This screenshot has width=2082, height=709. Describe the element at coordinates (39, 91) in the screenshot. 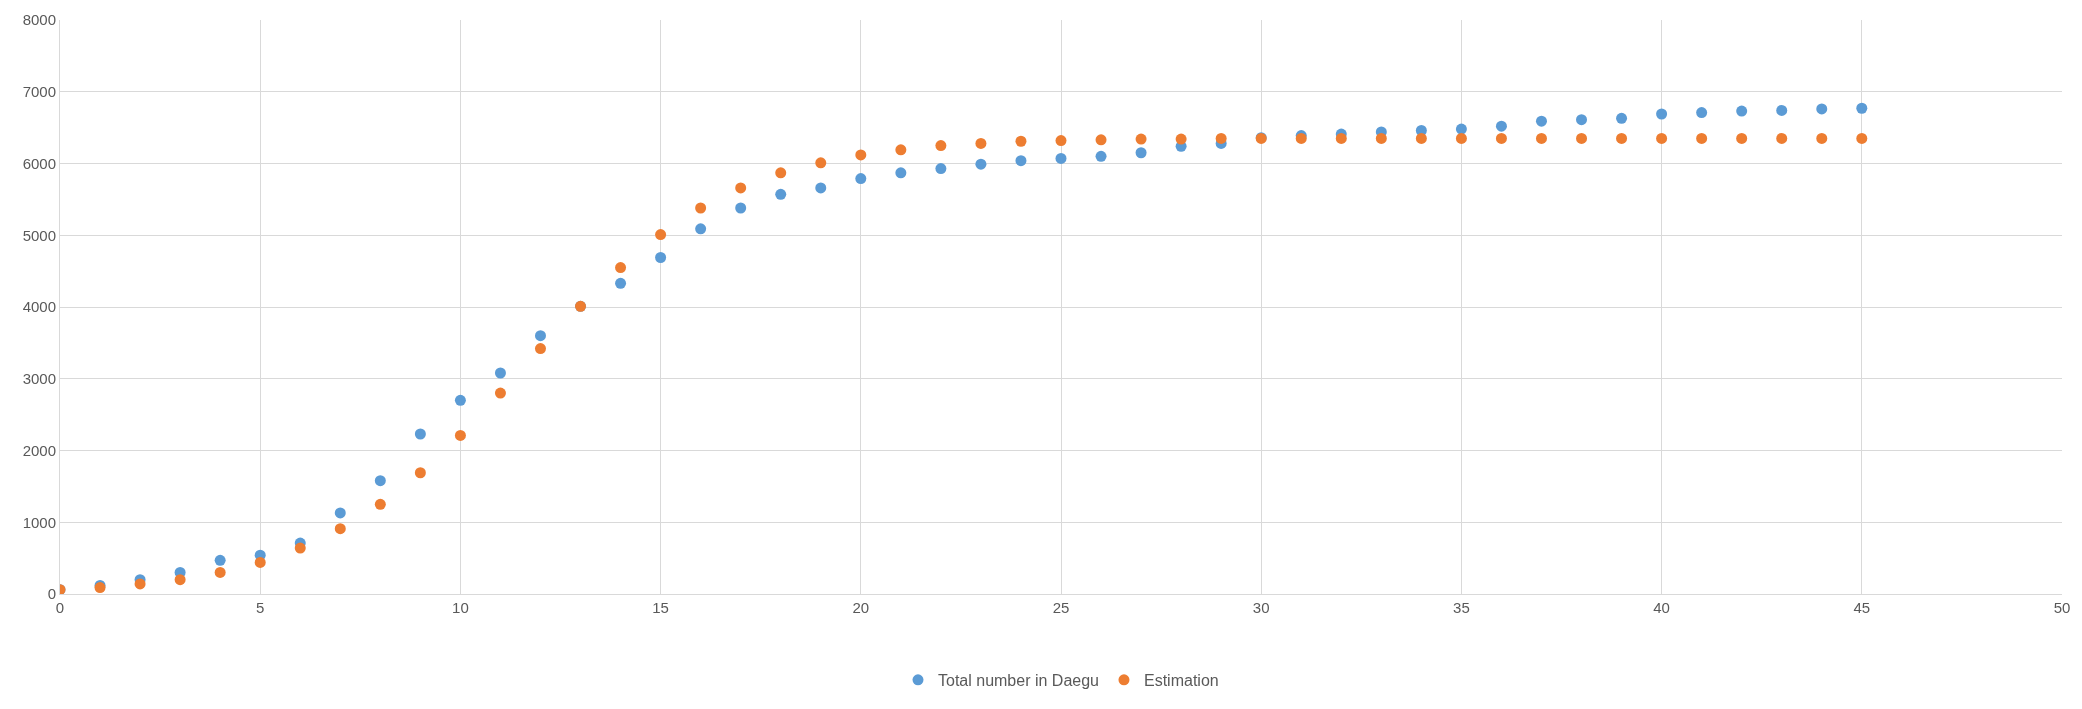

I see `y-tick-label: 7000` at that location.